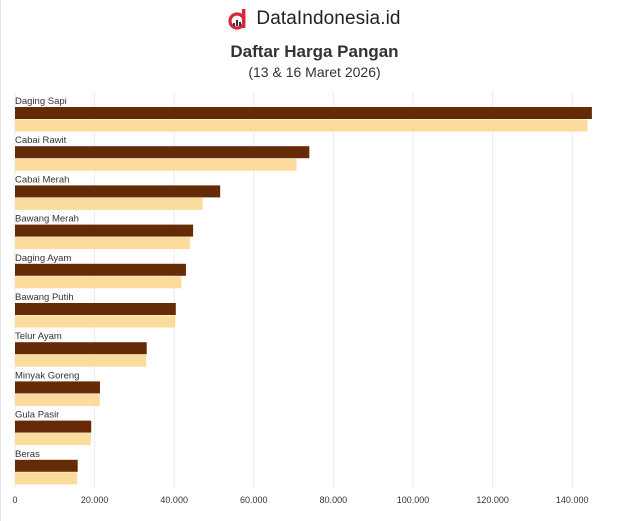  I want to click on x-tick-label: 140.000, so click(572, 500).